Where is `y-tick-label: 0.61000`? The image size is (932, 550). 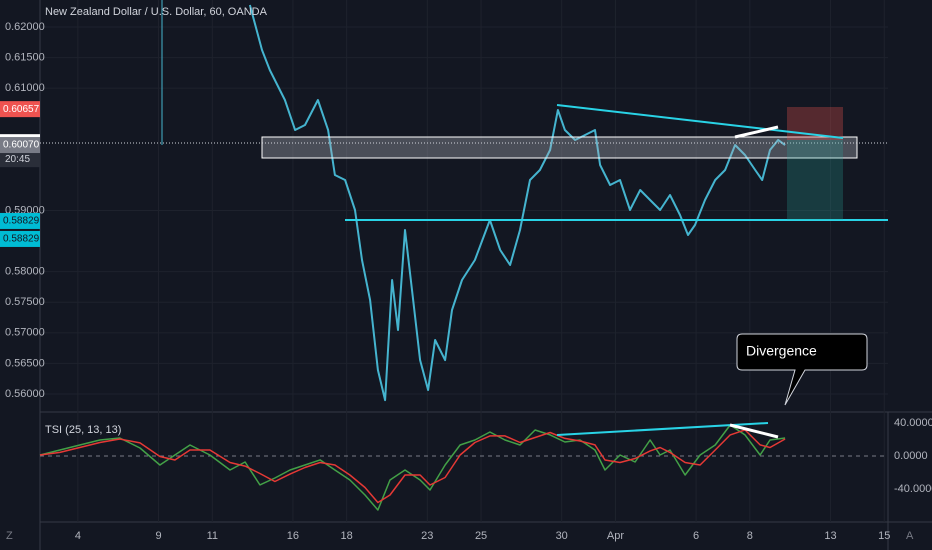 y-tick-label: 0.61000 is located at coordinates (25, 88).